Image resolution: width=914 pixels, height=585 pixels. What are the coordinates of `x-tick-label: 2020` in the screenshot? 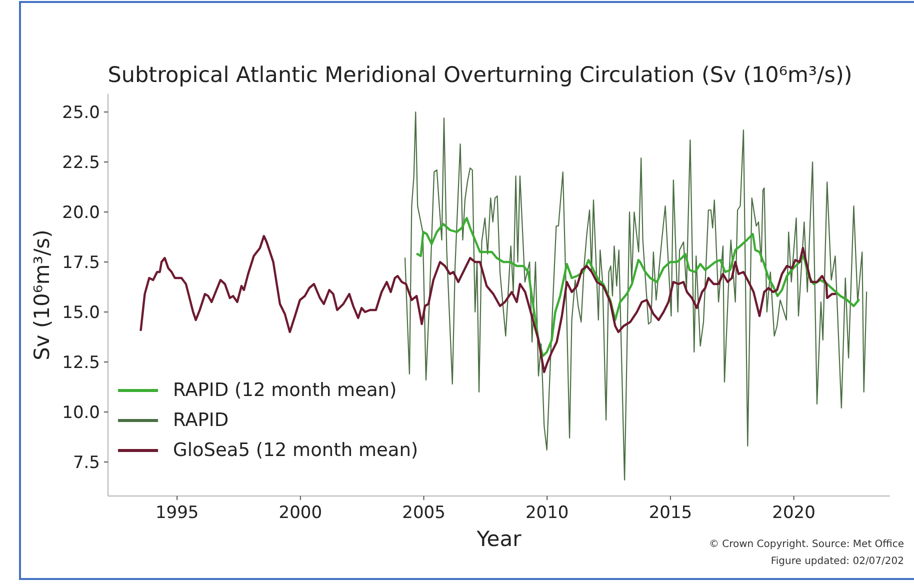 It's located at (794, 513).